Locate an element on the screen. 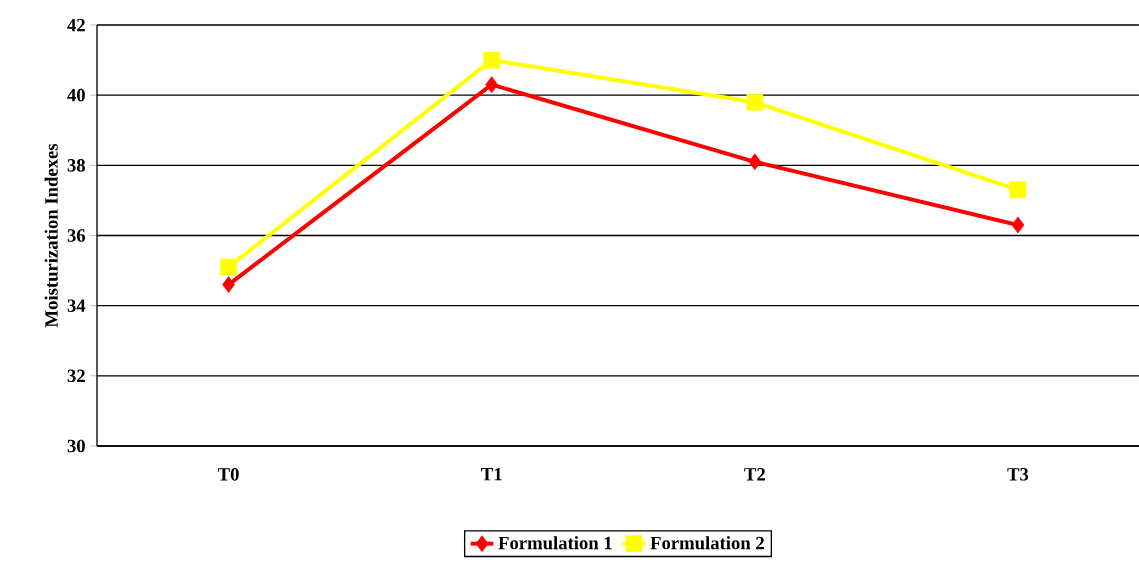 The width and height of the screenshot is (1139, 570). y-axis-title: Moisturization Indexes is located at coordinates (51, 235).